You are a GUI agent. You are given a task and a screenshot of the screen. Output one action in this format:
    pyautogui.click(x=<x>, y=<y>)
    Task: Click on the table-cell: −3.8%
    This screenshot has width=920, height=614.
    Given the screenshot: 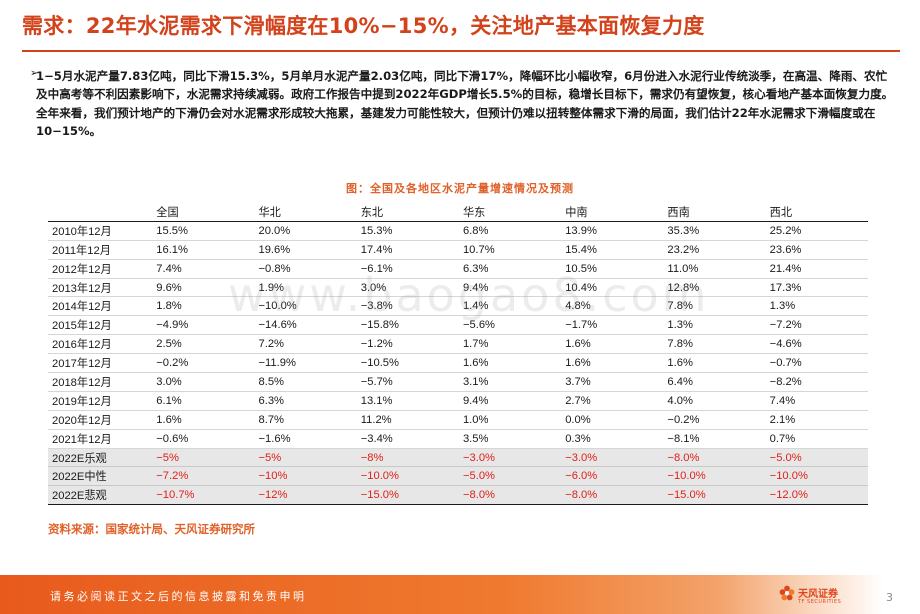 What is the action you would take?
    pyautogui.click(x=407, y=306)
    